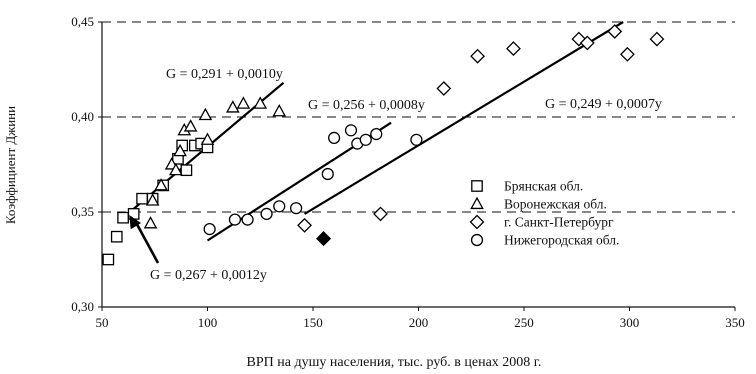  What do you see at coordinates (559, 222) in the screenshot?
I see `legend-entry-label: г. Санкт-Петербург` at bounding box center [559, 222].